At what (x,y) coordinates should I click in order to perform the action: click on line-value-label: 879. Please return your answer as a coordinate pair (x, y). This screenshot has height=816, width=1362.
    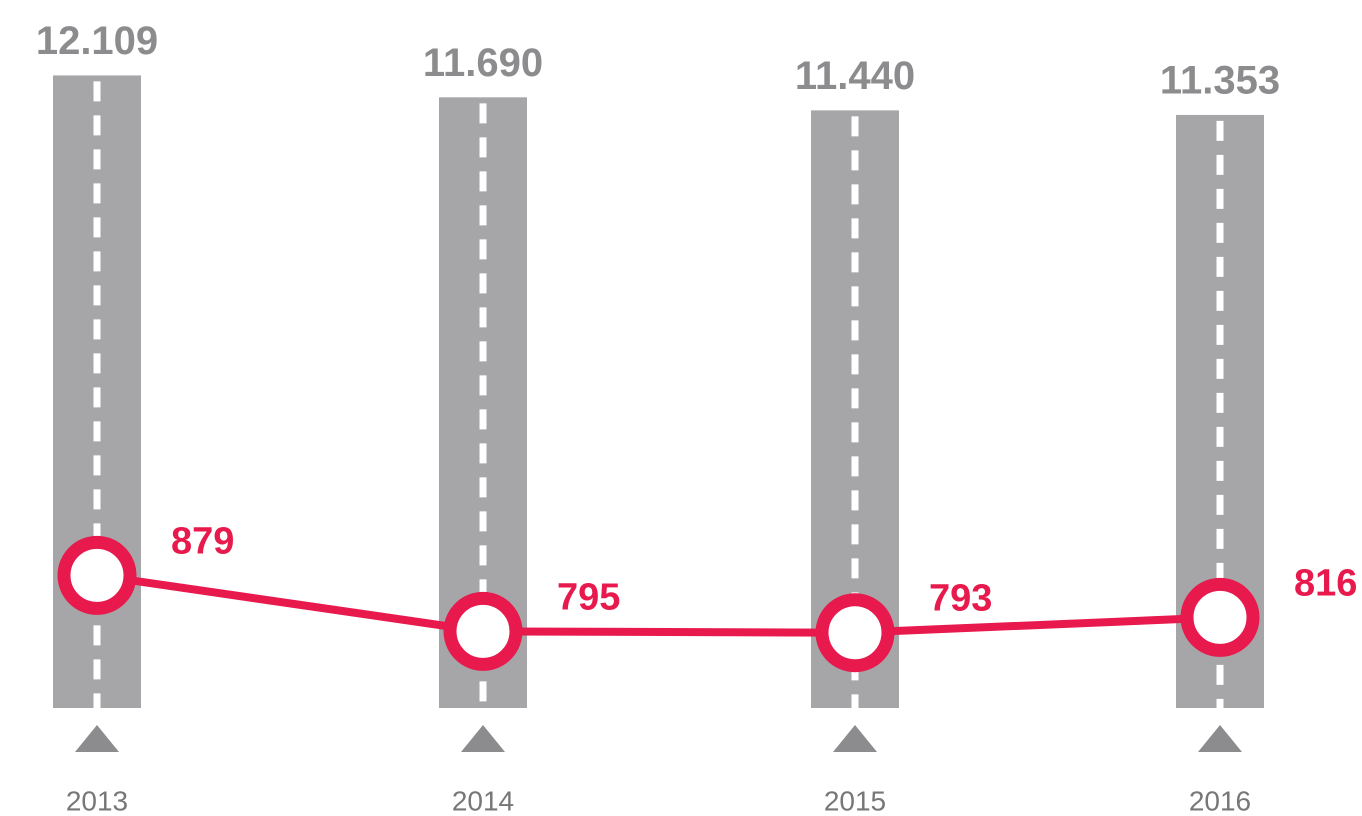
    Looking at the image, I should click on (202, 541).